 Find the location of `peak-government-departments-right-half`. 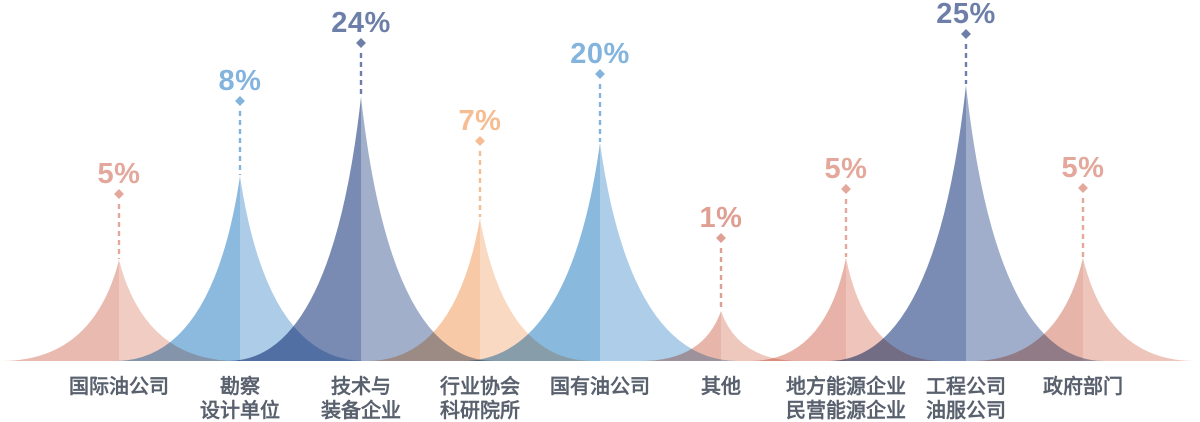

peak-government-departments-right-half is located at coordinates (1139, 309).